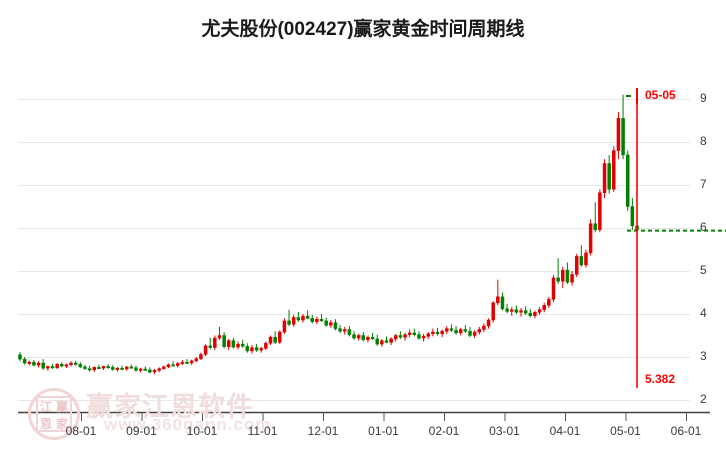 The height and width of the screenshot is (450, 726). Describe the element at coordinates (703, 313) in the screenshot. I see `y-tick-label: 4` at that location.